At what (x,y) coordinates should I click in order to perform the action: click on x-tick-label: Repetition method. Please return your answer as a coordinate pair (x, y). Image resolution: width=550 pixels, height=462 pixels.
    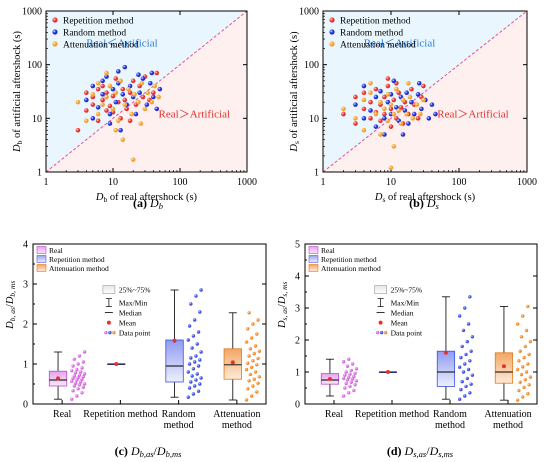
    Looking at the image, I should click on (392, 414).